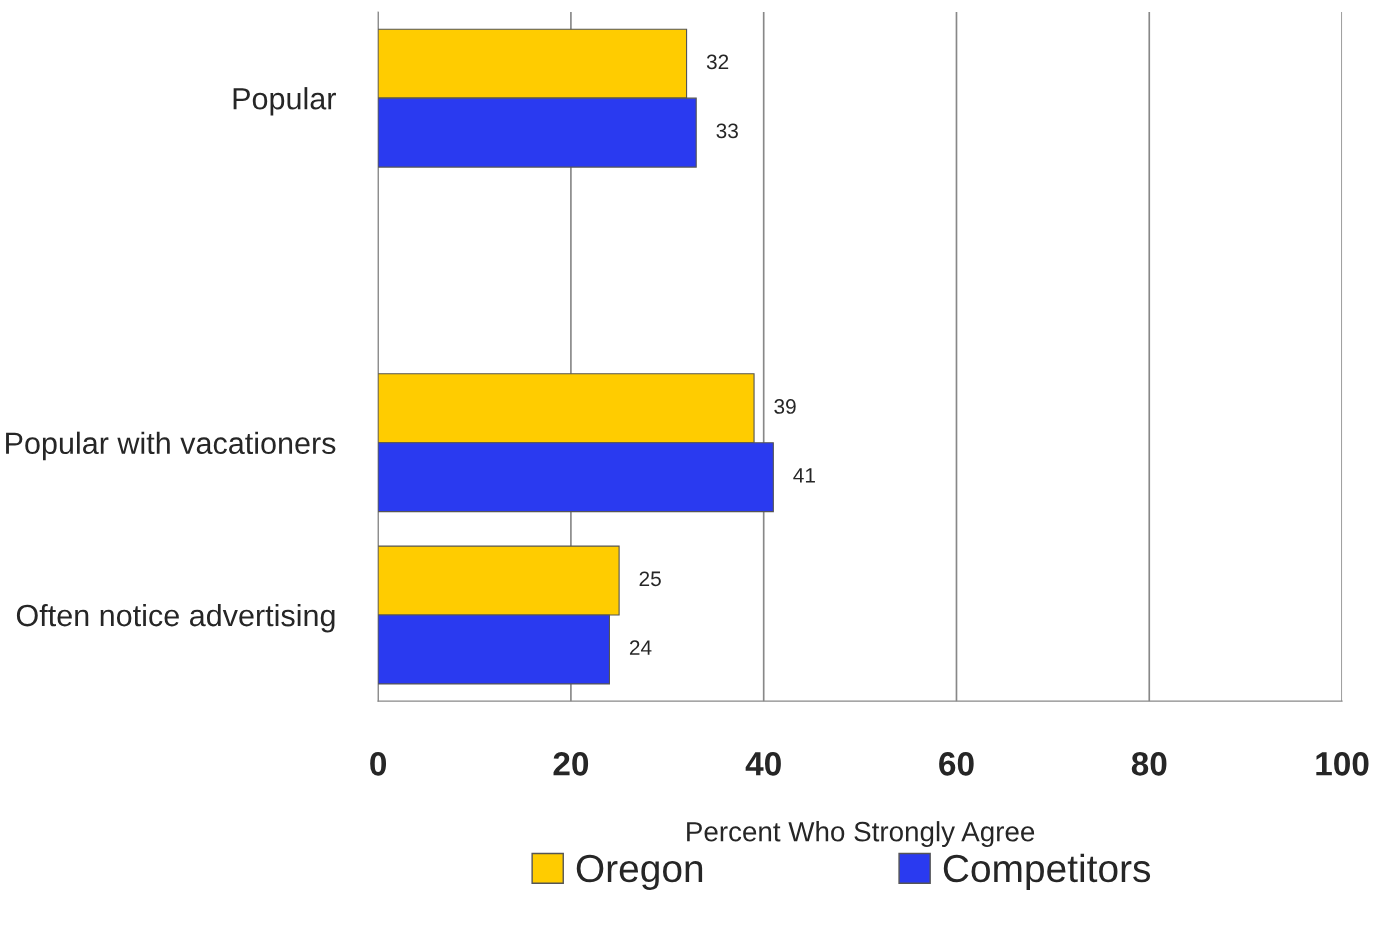 The width and height of the screenshot is (1380, 925). What do you see at coordinates (804, 475) in the screenshot?
I see `data-label: 41` at bounding box center [804, 475].